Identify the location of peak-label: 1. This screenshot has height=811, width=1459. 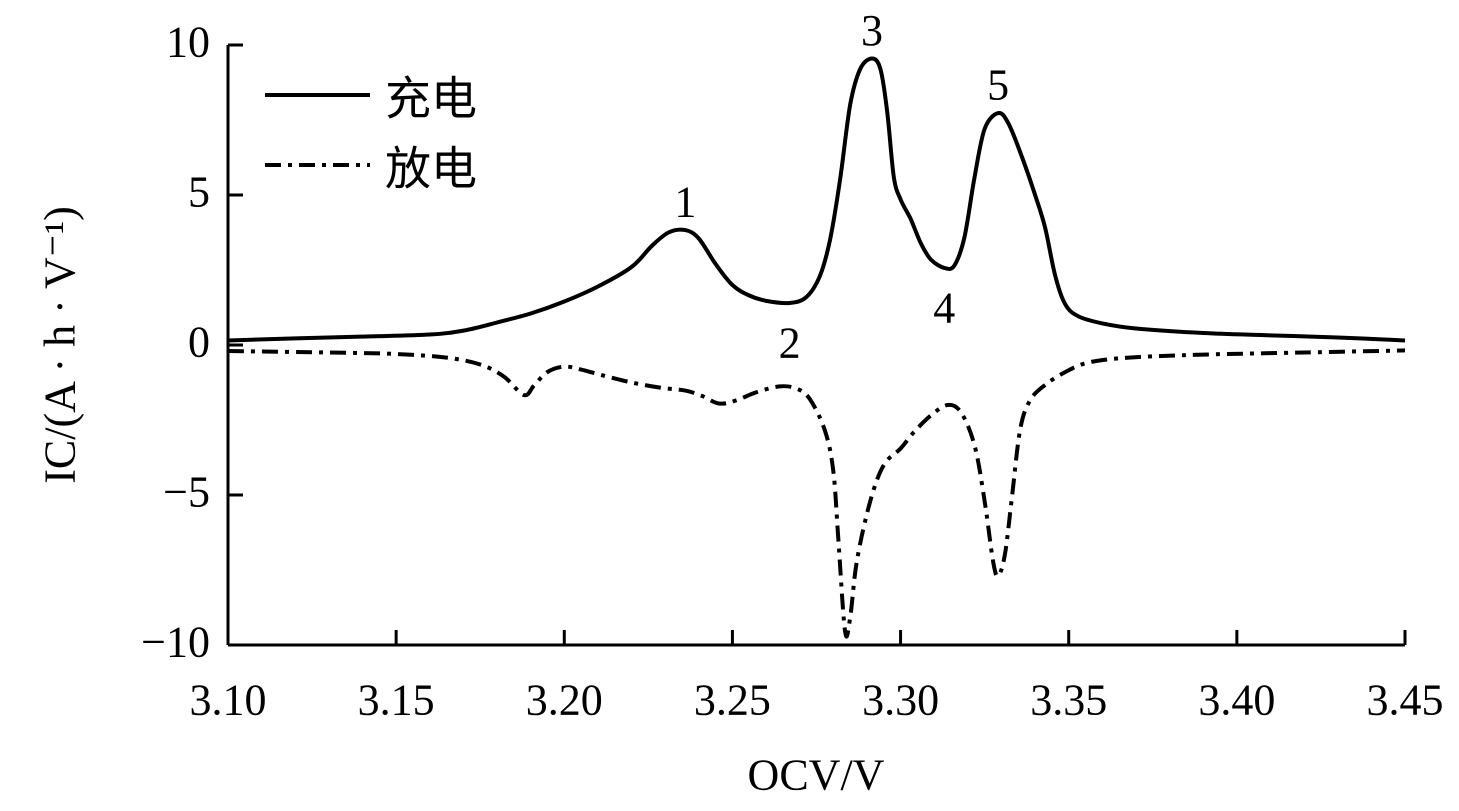
(685, 202).